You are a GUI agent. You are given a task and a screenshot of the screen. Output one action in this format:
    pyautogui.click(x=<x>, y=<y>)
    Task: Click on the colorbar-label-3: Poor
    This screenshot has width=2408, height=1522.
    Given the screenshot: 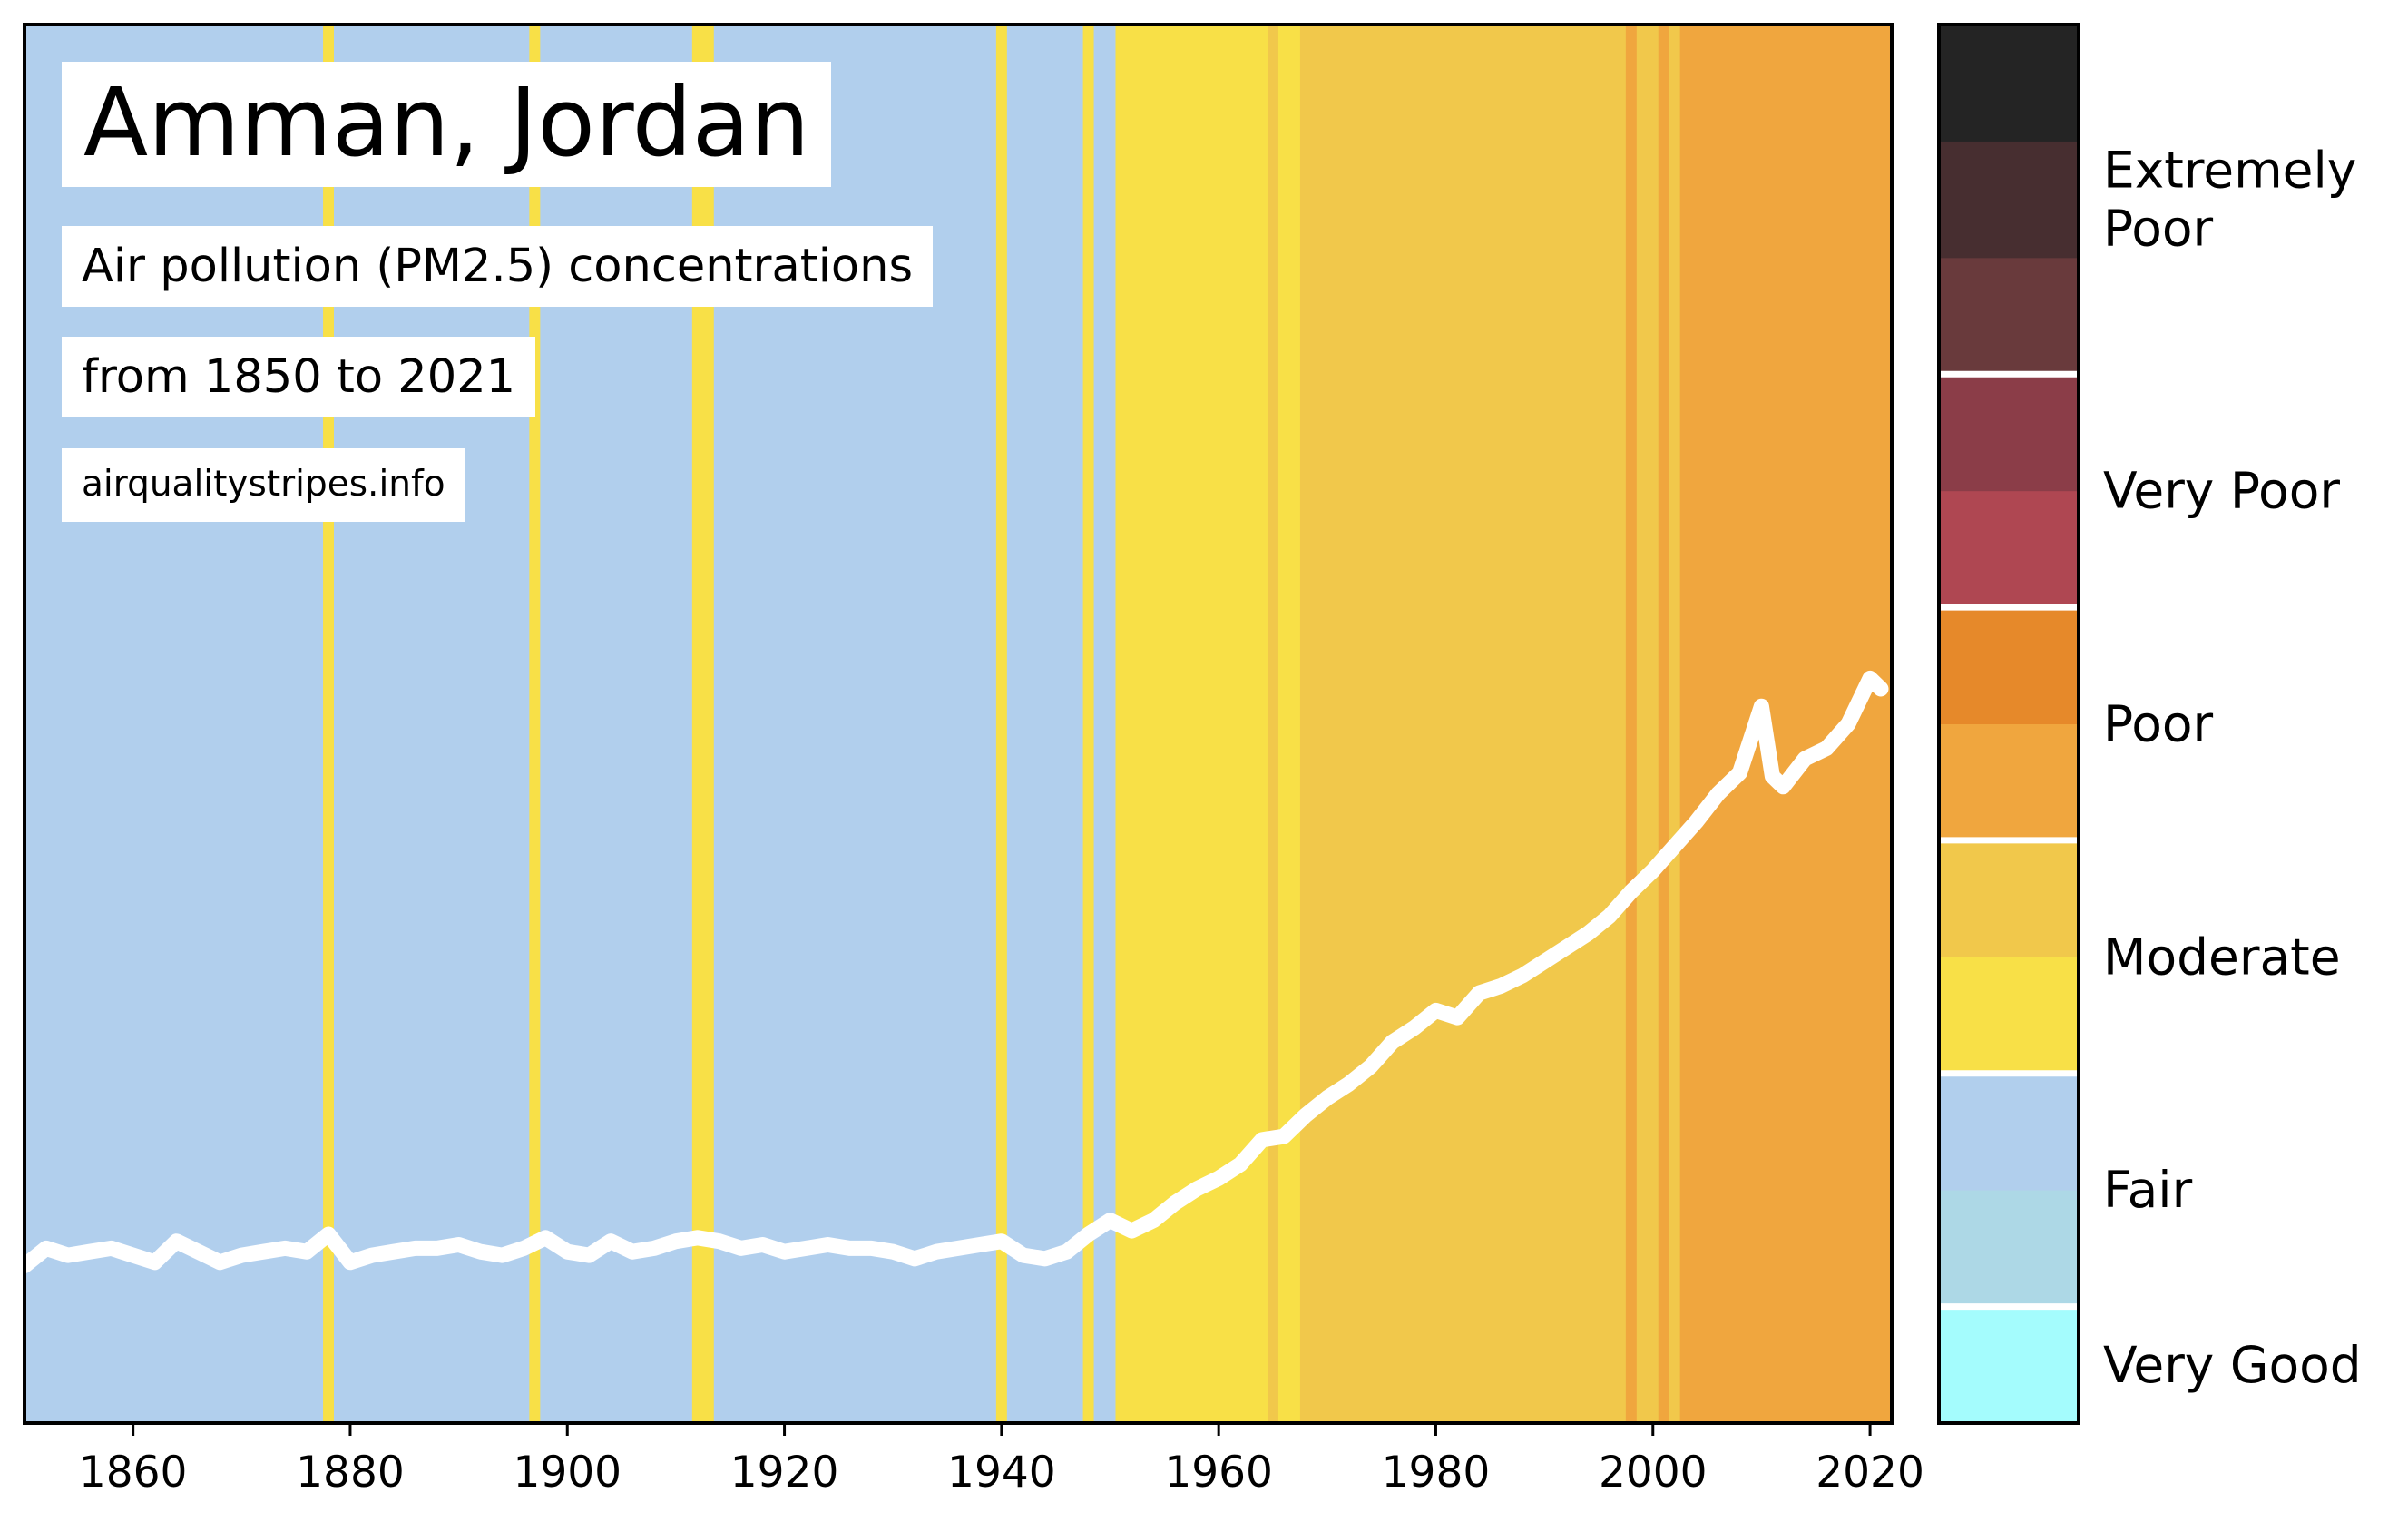 What is the action you would take?
    pyautogui.click(x=2159, y=724)
    